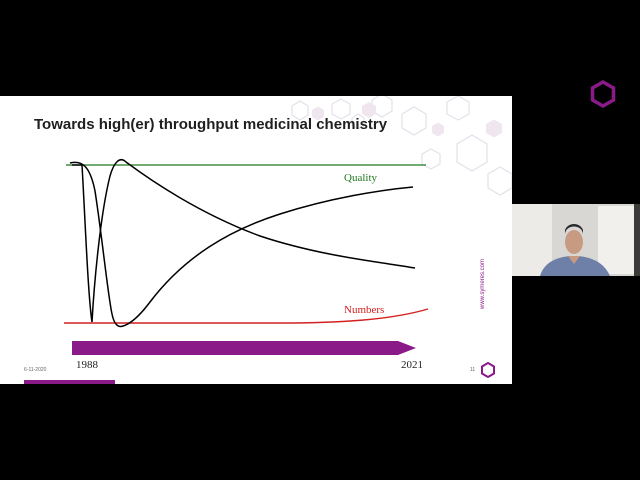 The image size is (640, 480). I want to click on timeline-end-label: 2021, so click(412, 365).